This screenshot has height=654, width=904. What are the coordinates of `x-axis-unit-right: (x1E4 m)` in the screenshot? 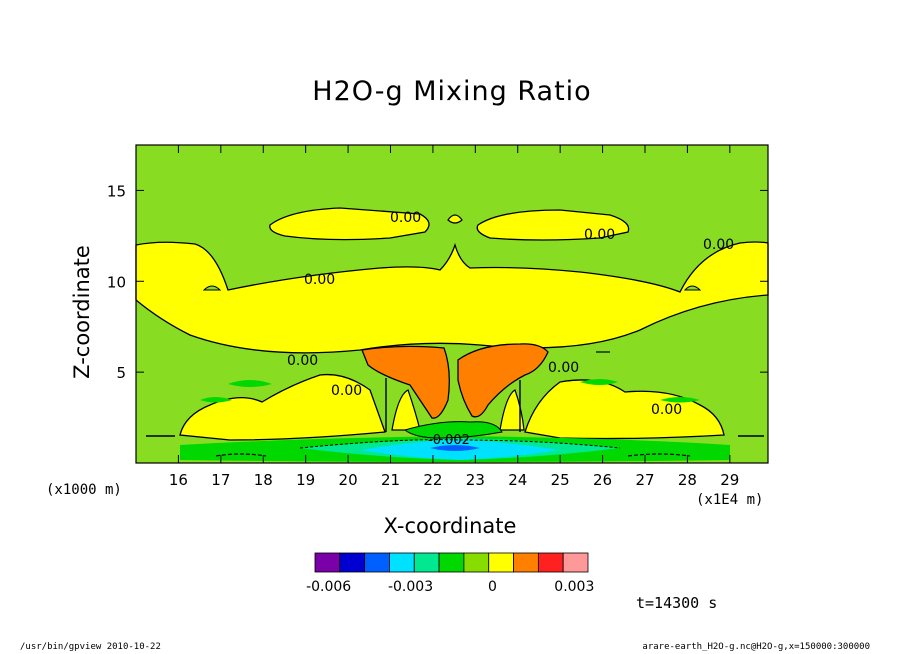 It's located at (730, 500).